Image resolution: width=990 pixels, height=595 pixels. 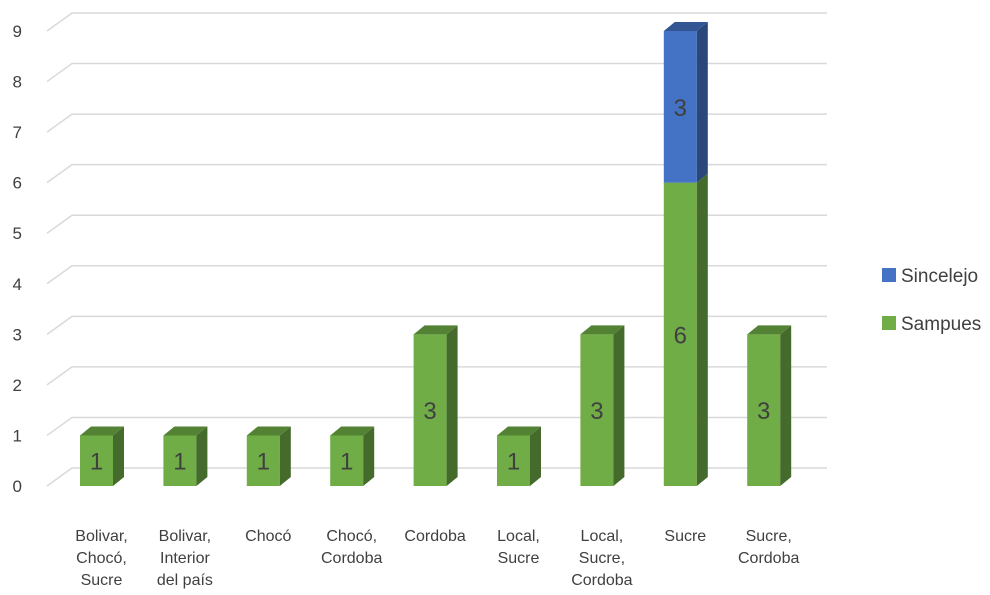 I want to click on y-tick-label: 7, so click(x=17, y=132).